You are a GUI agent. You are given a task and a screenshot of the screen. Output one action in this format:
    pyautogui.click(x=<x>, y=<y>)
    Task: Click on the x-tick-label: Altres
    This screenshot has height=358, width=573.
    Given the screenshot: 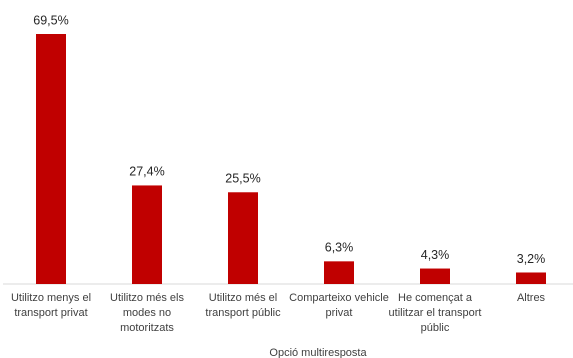 What is the action you would take?
    pyautogui.click(x=531, y=298)
    